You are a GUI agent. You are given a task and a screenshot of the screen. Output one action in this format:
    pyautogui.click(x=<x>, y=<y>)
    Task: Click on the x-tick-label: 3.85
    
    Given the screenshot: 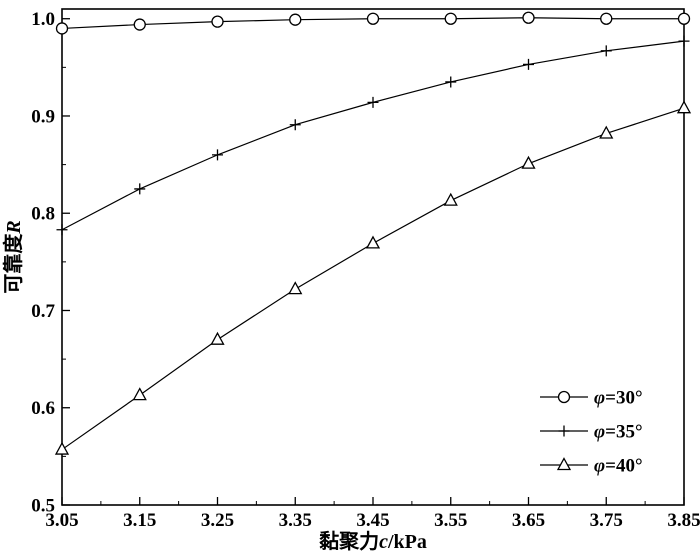 What is the action you would take?
    pyautogui.click(x=683, y=520)
    